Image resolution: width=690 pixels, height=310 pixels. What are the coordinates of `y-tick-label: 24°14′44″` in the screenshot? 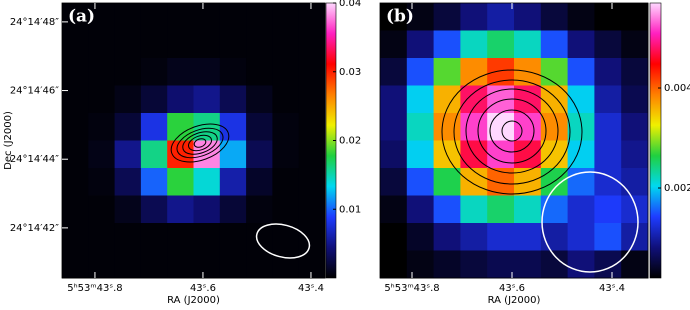 It's located at (34, 159).